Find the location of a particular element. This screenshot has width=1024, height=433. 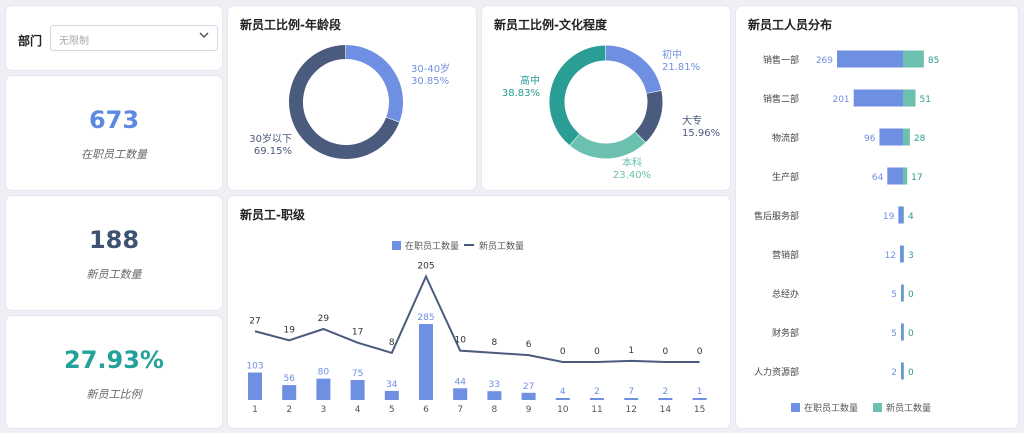

kpi-card-new-employees: 188 新员工数量 is located at coordinates (114, 253).